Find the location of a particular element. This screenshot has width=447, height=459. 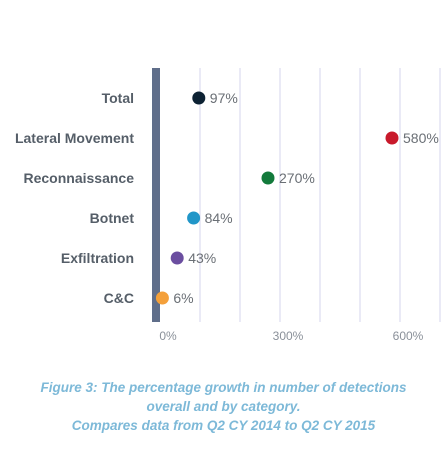

x-tick-labels: 0% 300% 600% is located at coordinates (291, 336).